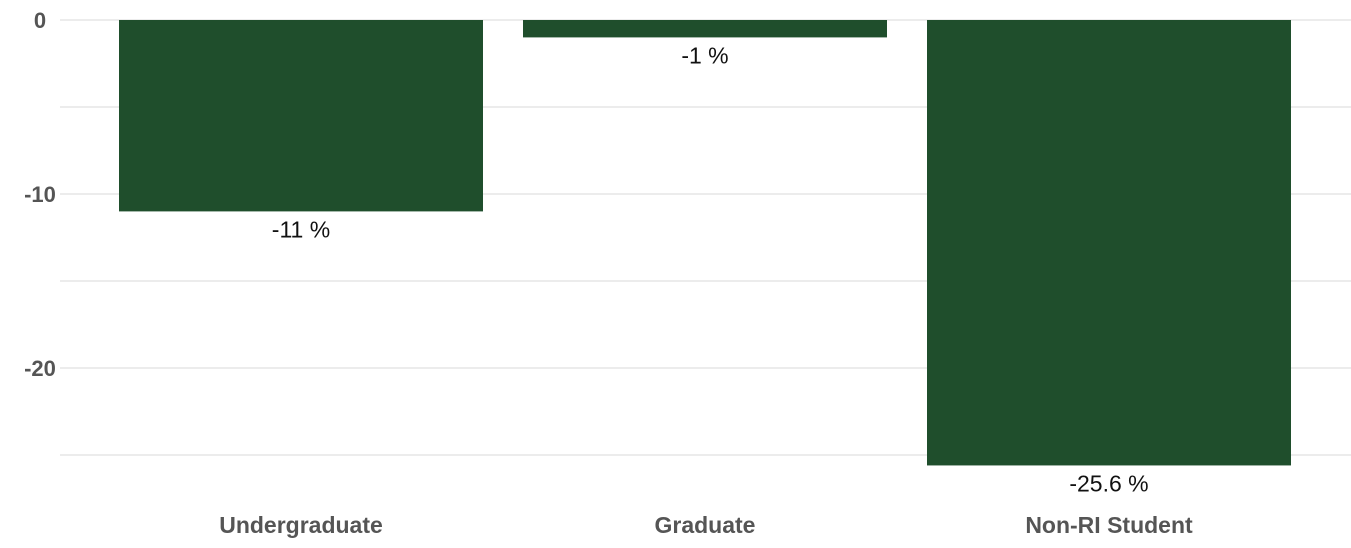 The width and height of the screenshot is (1351, 548). I want to click on category-label: Non-RI Student, so click(1109, 525).